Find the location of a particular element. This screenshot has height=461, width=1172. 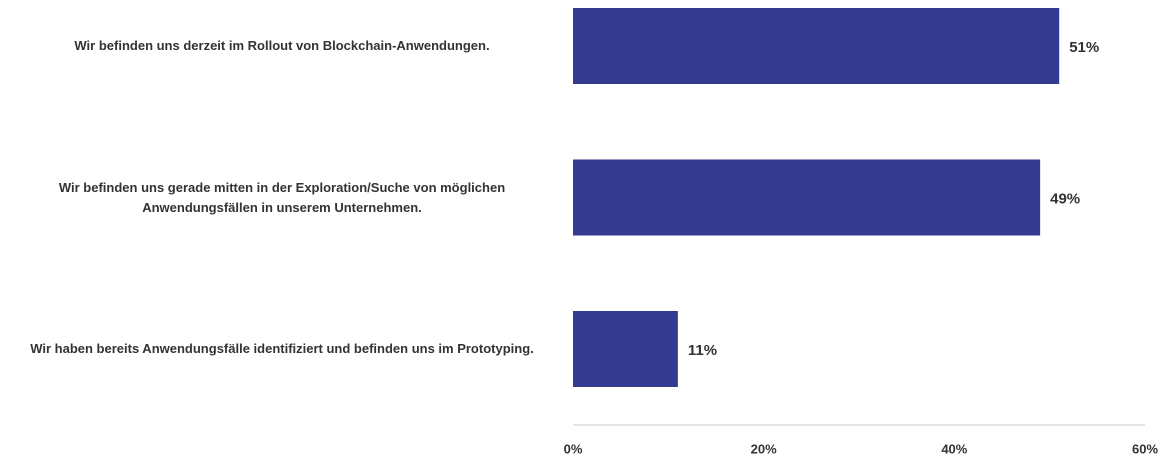

x-tick-label: 0% is located at coordinates (573, 448).